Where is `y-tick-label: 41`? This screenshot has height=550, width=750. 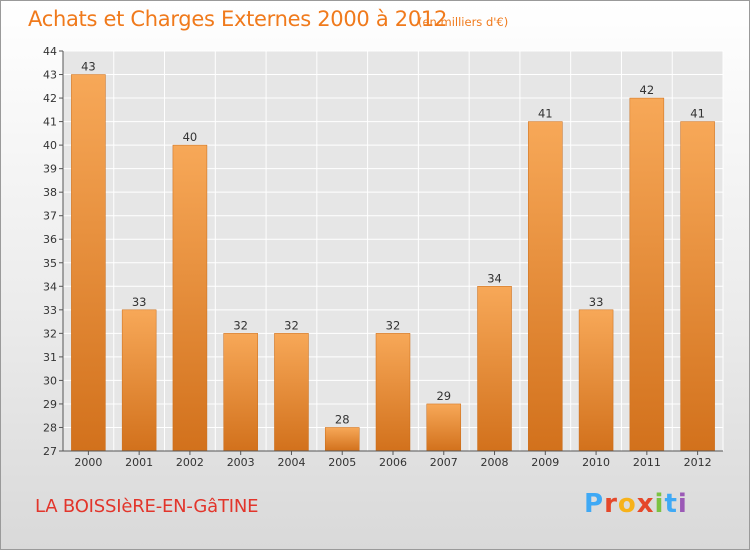 y-tick-label: 41 is located at coordinates (50, 122).